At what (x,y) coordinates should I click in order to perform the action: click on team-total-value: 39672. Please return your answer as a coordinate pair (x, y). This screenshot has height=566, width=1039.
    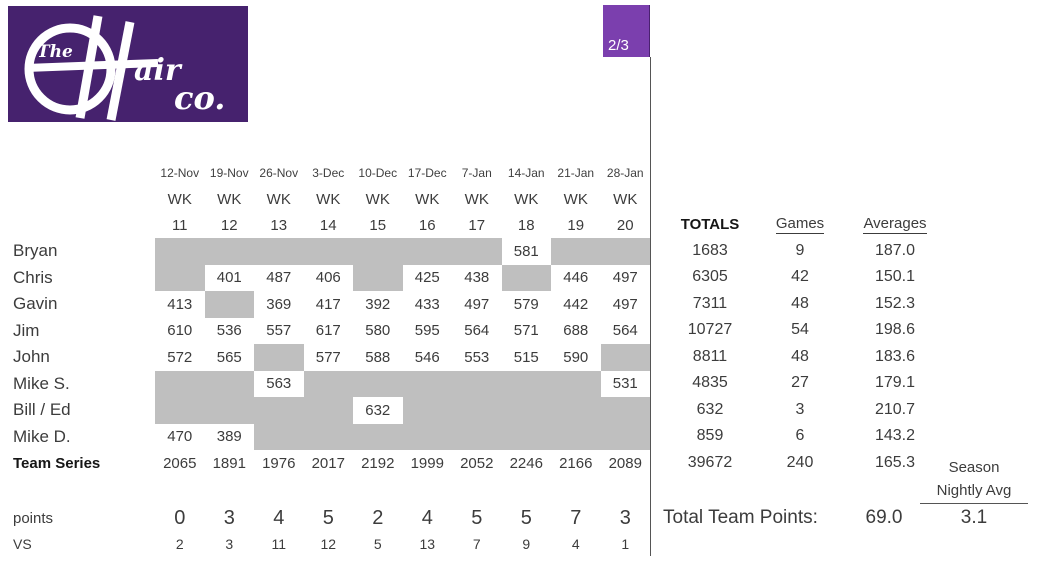
    Looking at the image, I should click on (710, 462).